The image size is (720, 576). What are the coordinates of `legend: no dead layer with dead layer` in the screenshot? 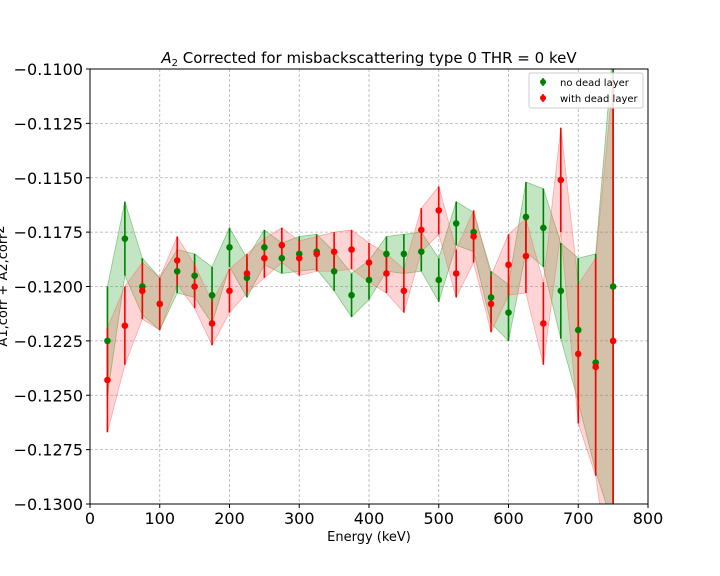 It's located at (586, 90).